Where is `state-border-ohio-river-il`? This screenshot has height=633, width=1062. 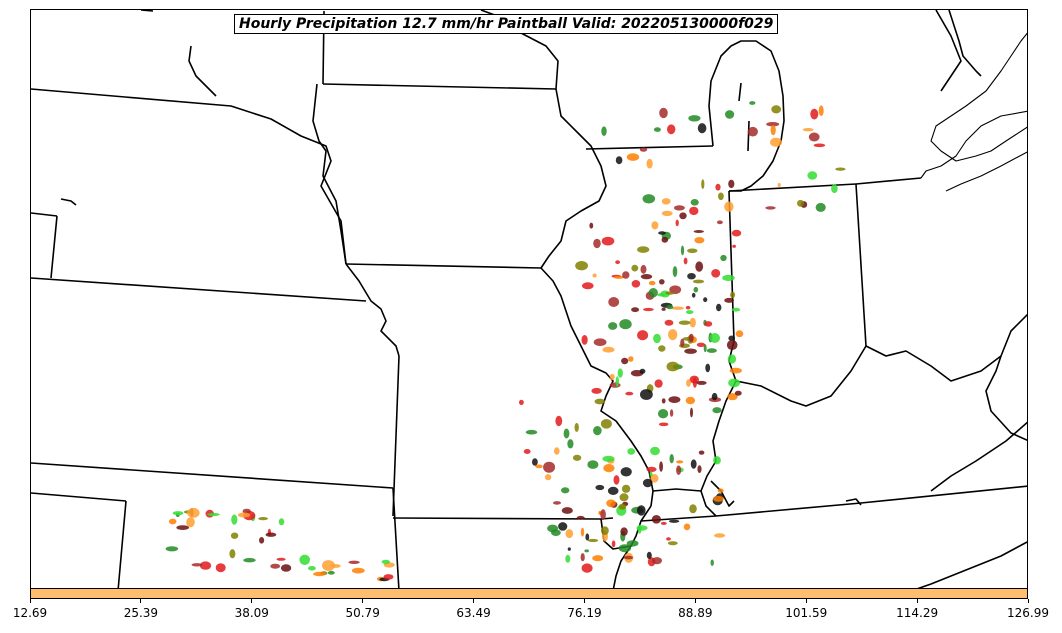 state-border-ohio-river-il is located at coordinates (677, 490).